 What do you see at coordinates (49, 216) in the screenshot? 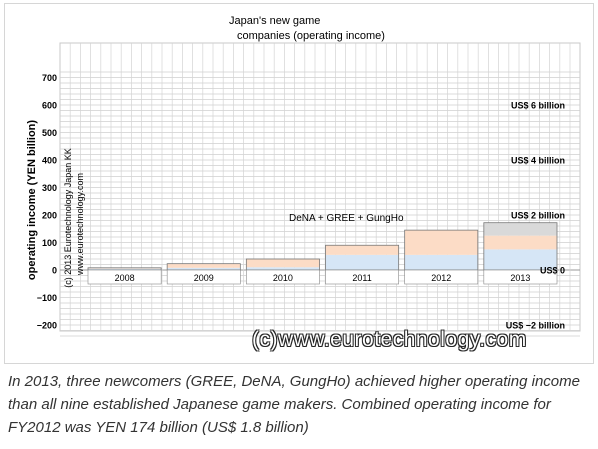
I see `y-tick-label: 200` at bounding box center [49, 216].